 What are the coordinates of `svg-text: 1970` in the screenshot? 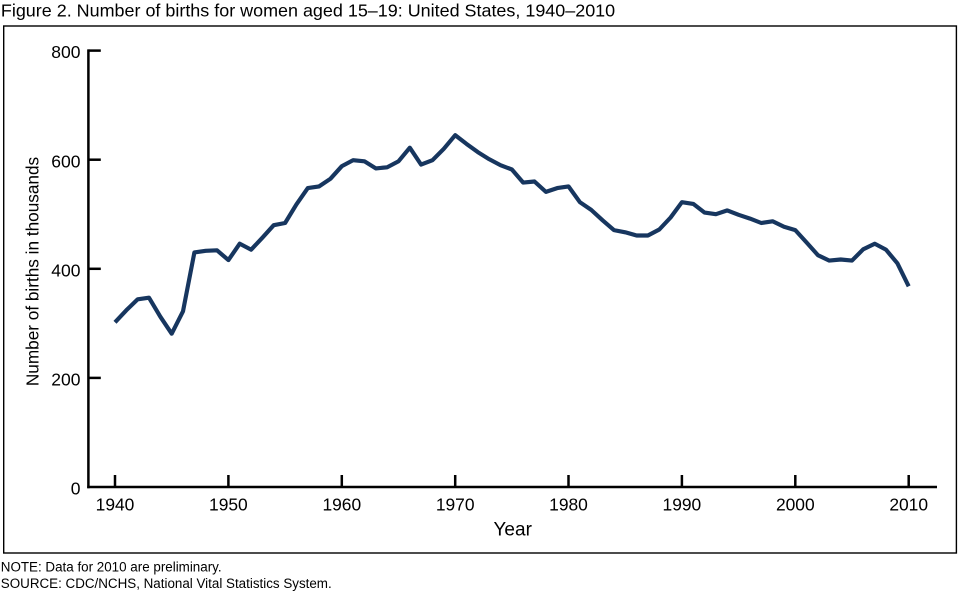 It's located at (455, 505).